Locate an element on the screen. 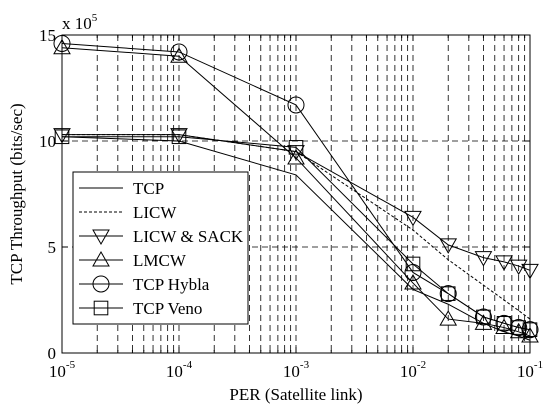 The image size is (551, 410). y-tick-label: 0 is located at coordinates (52, 353).